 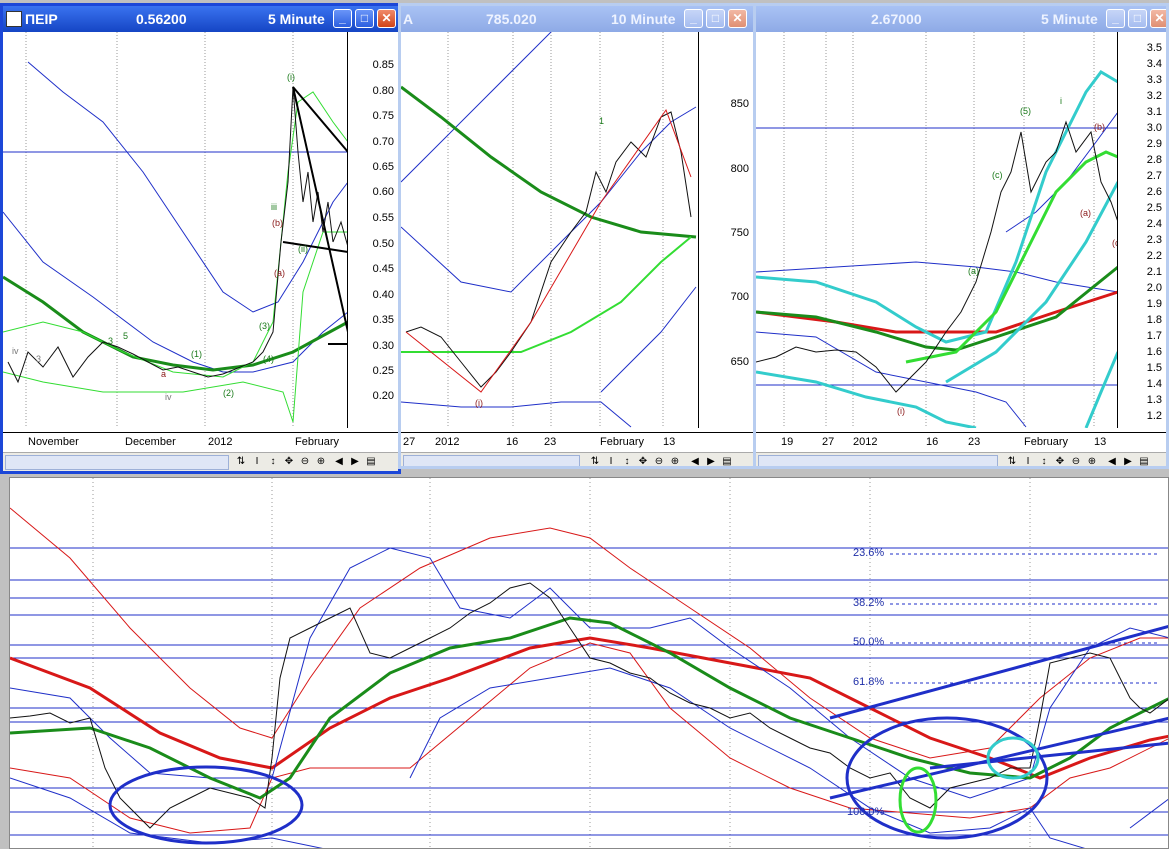 I want to click on y-tick: 2.7, so click(x=1154, y=176).